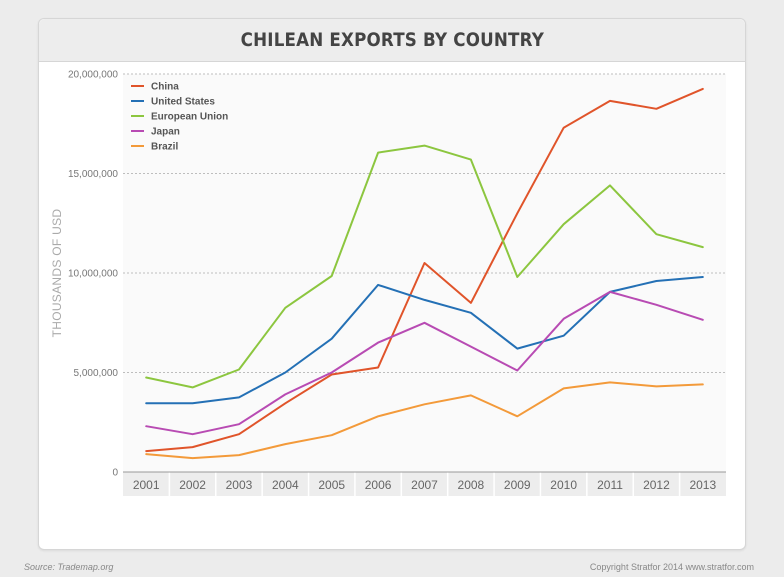  Describe the element at coordinates (165, 132) in the screenshot. I see `legend-label: Japan` at that location.